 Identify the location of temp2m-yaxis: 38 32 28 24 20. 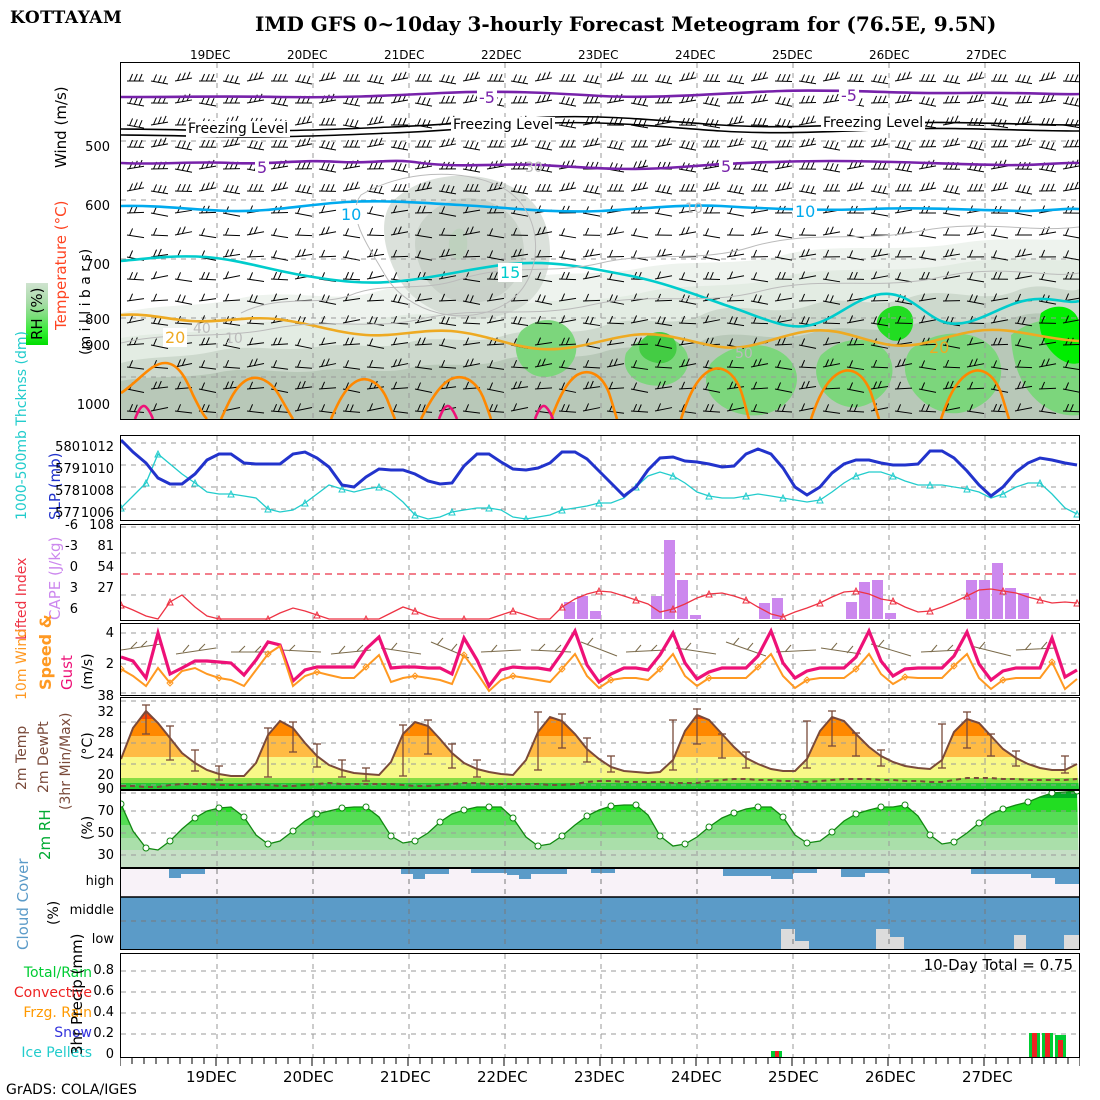
(92, 739).